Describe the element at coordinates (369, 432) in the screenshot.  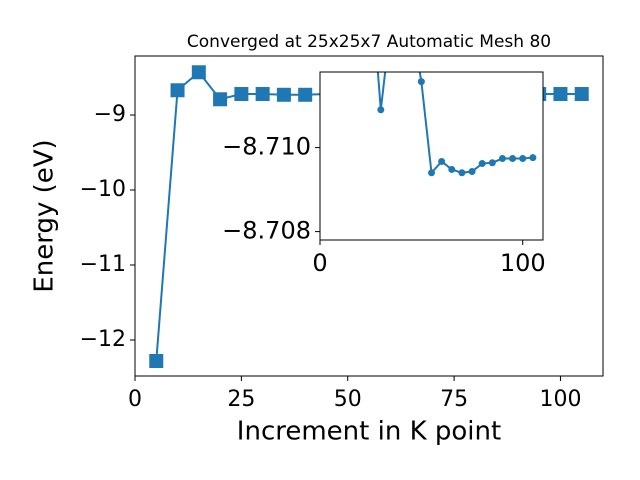
I see `x-axis-label: Increment in K point` at that location.